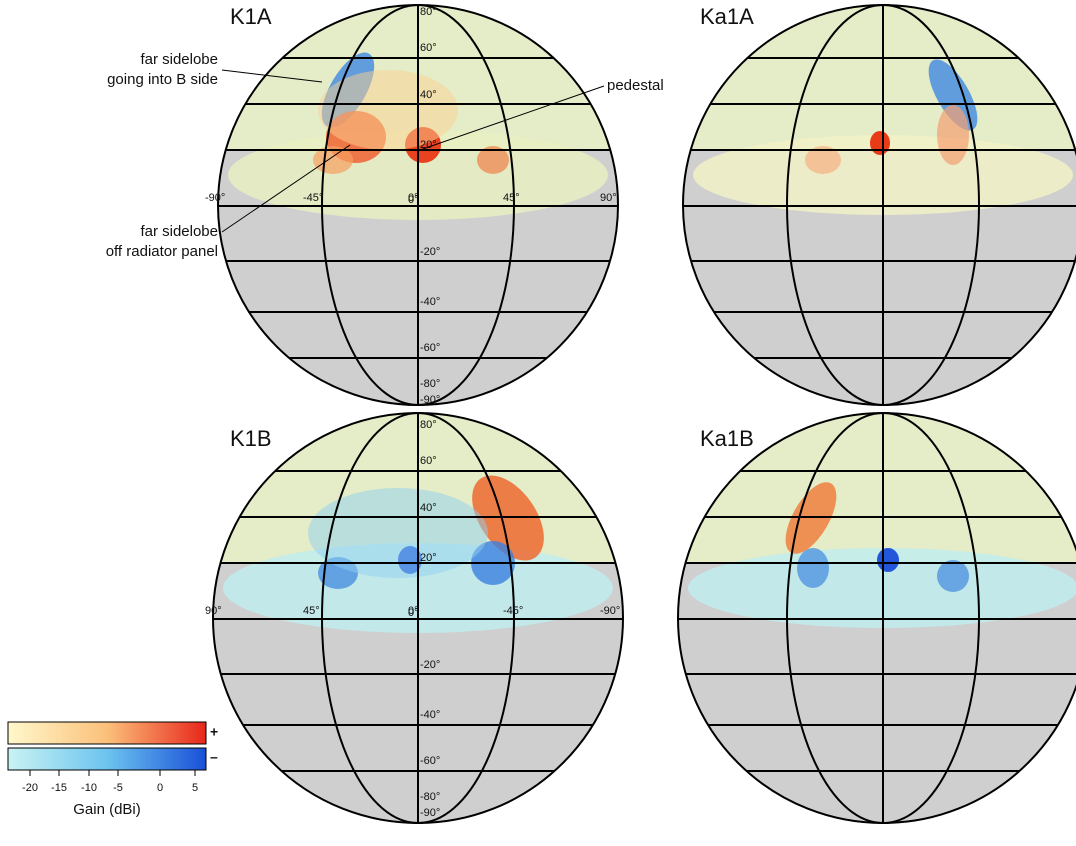  What do you see at coordinates (195, 788) in the screenshot?
I see `colorbar-tick-label: 5` at bounding box center [195, 788].